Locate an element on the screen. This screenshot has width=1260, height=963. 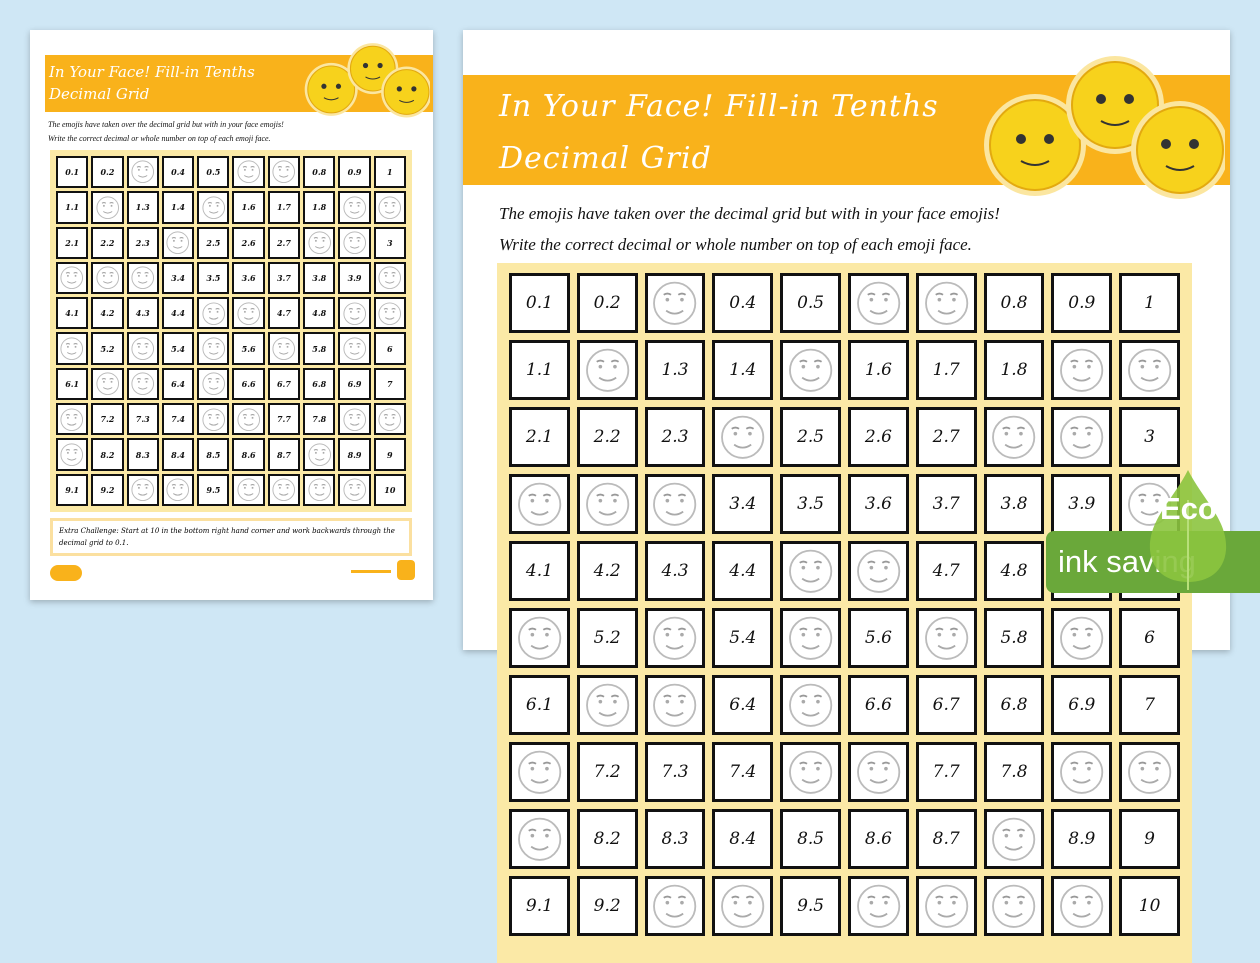
eco-label: Eco is located at coordinates (1188, 508).